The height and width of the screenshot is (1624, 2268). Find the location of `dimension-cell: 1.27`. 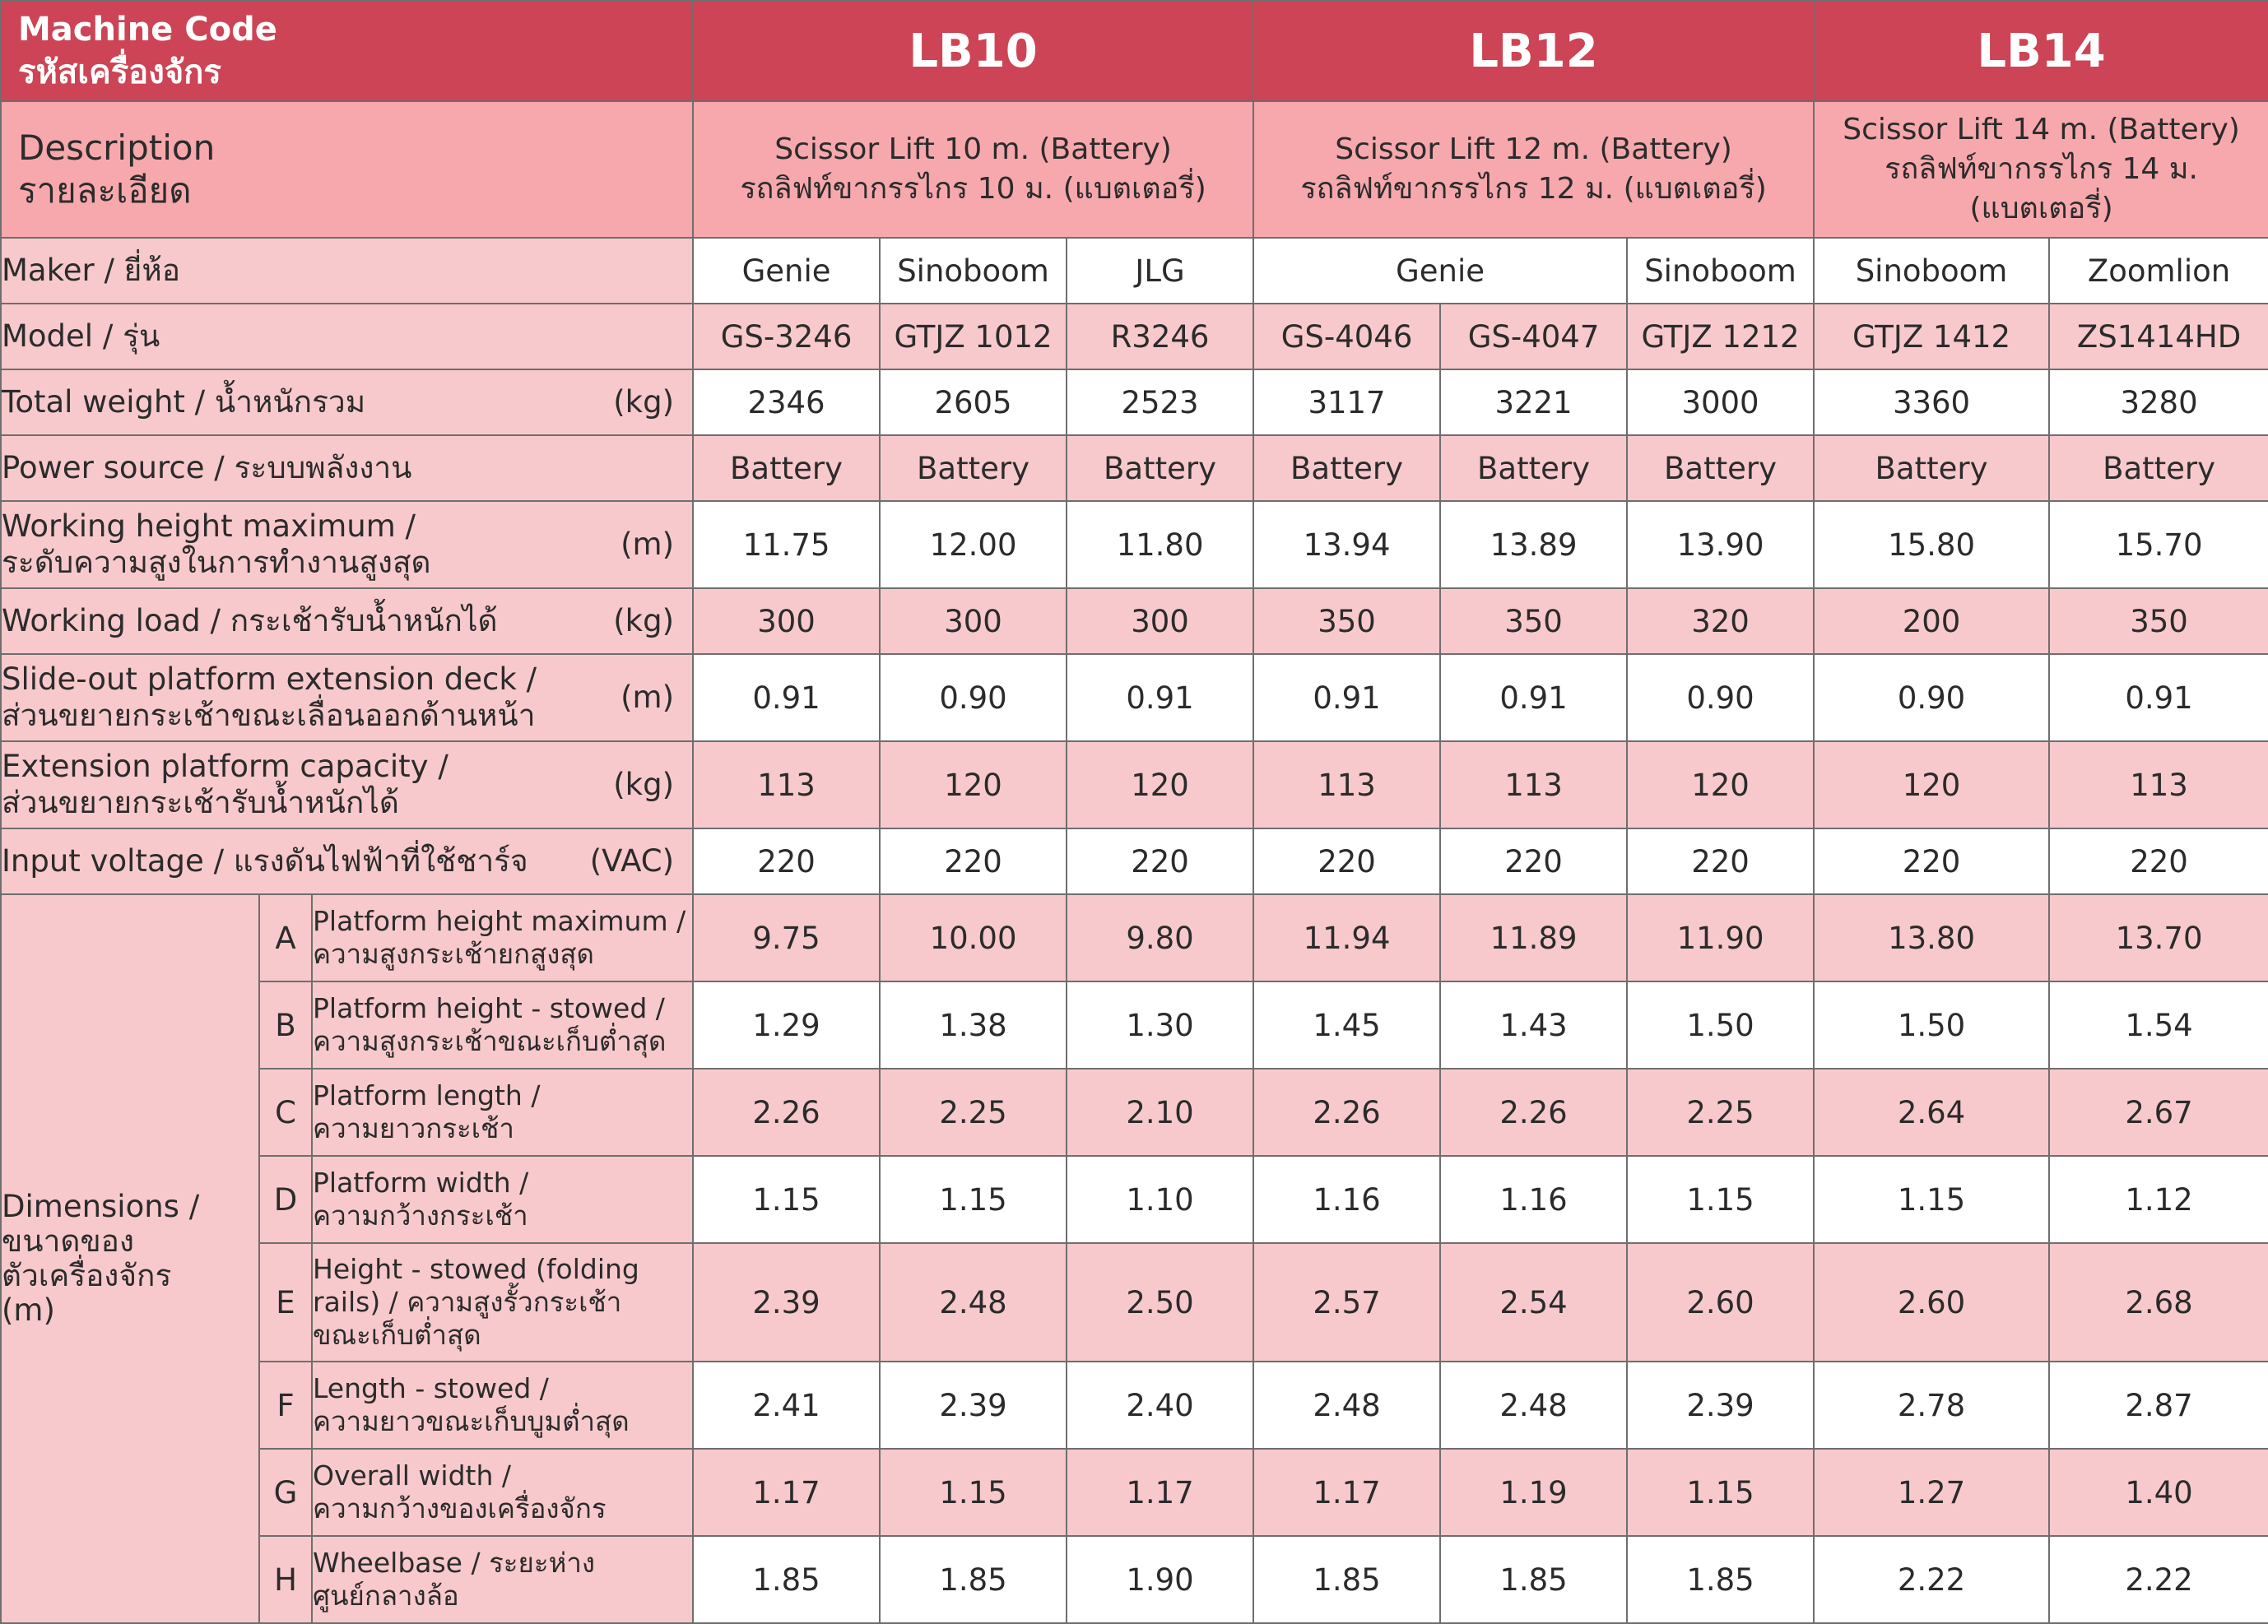

dimension-cell: 1.27 is located at coordinates (1932, 1492).